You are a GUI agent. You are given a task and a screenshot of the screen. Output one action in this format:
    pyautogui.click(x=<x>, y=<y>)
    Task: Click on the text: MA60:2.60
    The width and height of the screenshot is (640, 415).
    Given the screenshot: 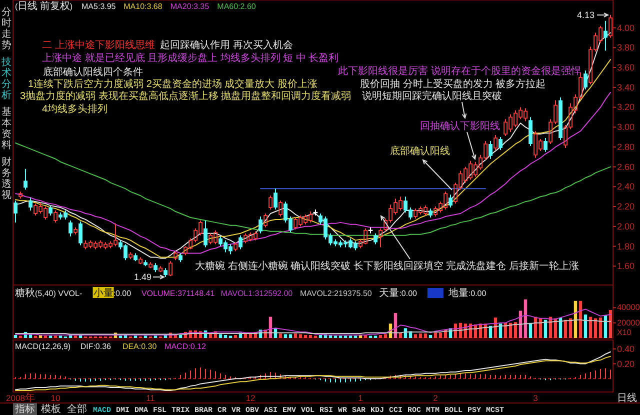 What is the action you would take?
    pyautogui.click(x=236, y=6)
    